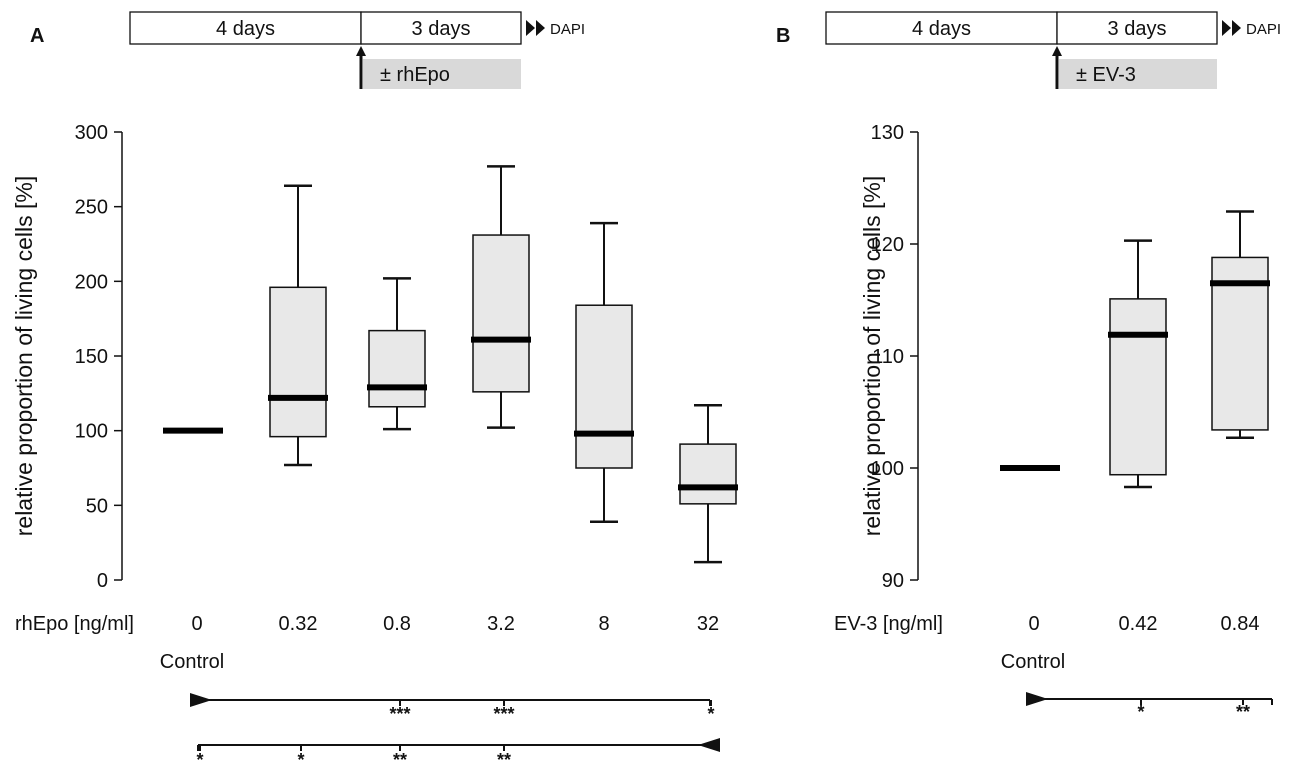 The image size is (1300, 776). What do you see at coordinates (783, 36) in the screenshot?
I see `panel-label: B` at bounding box center [783, 36].